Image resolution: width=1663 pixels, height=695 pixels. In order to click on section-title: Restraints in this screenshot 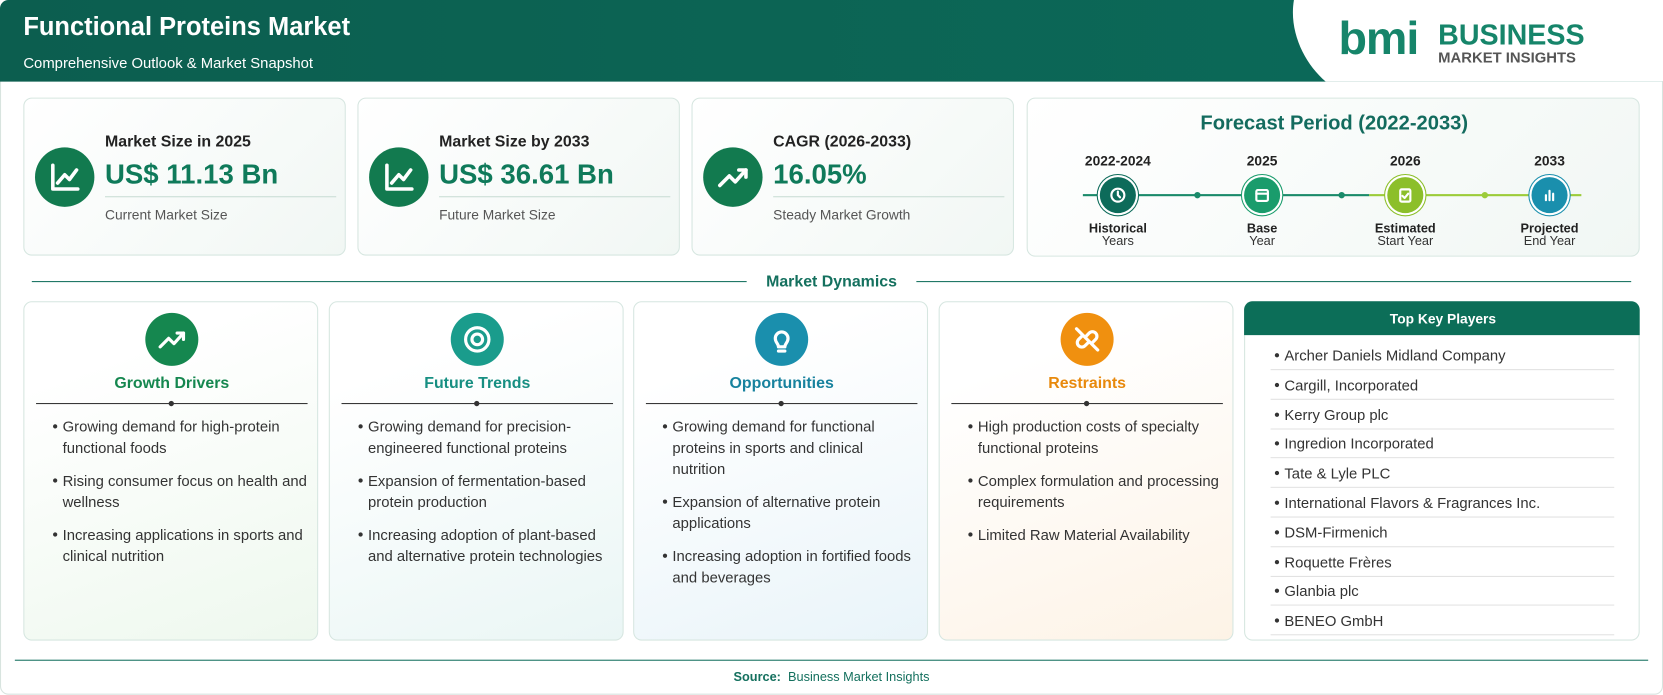, I will do `click(1087, 383)`.